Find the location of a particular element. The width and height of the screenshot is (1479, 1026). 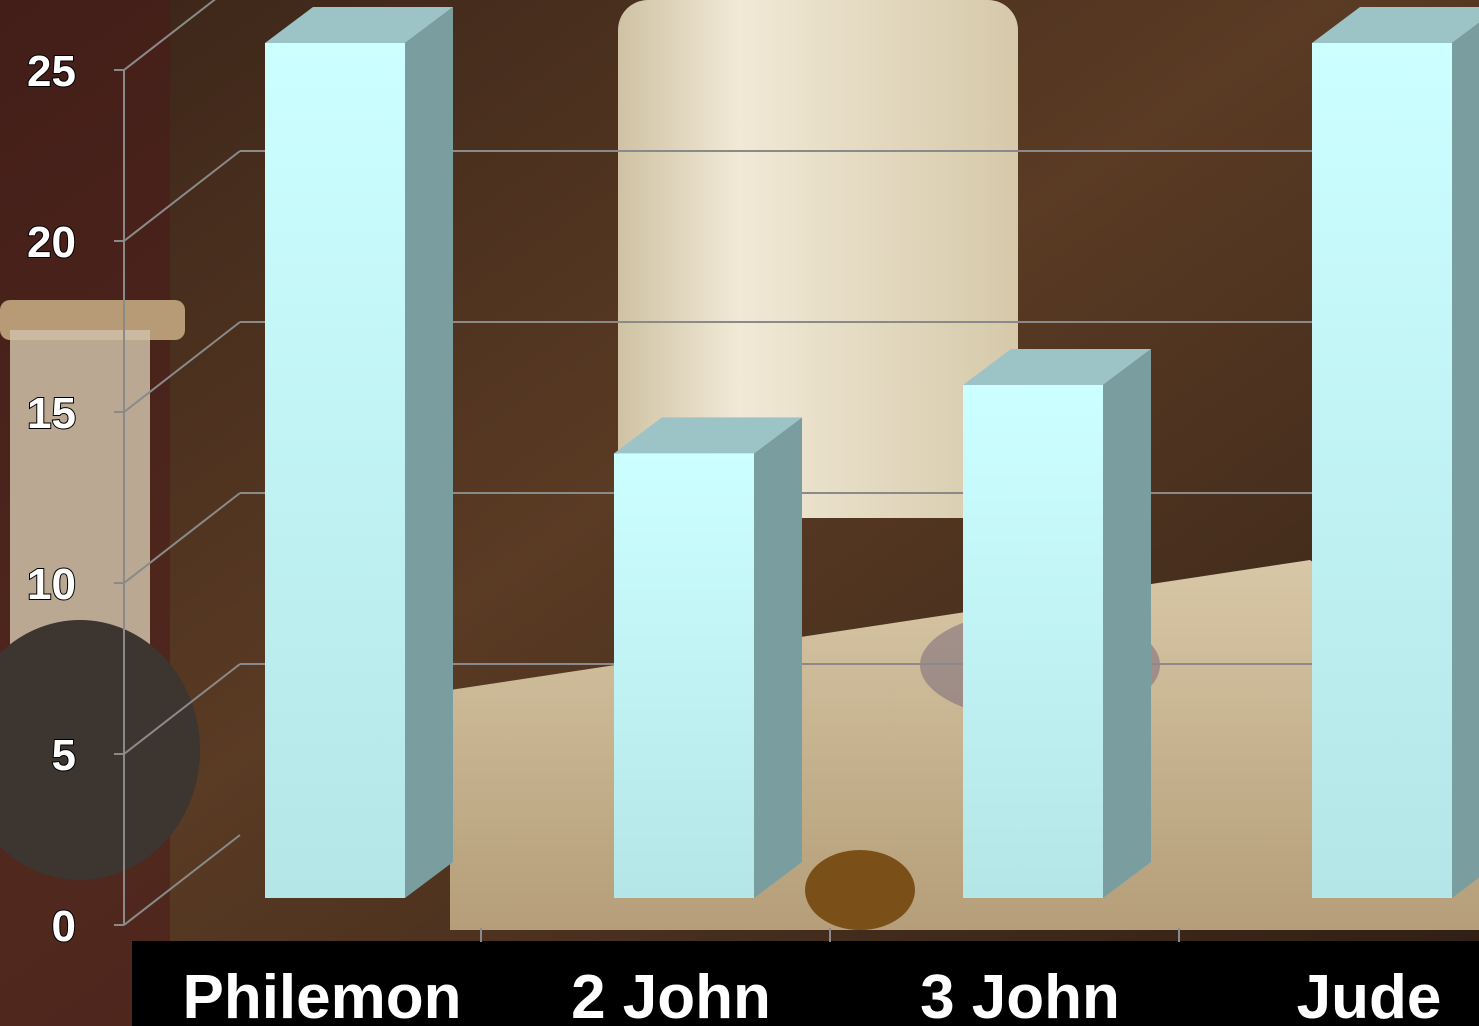

x-axis-labels: Philemon 2 John 3 John Jude is located at coordinates (811, 977).